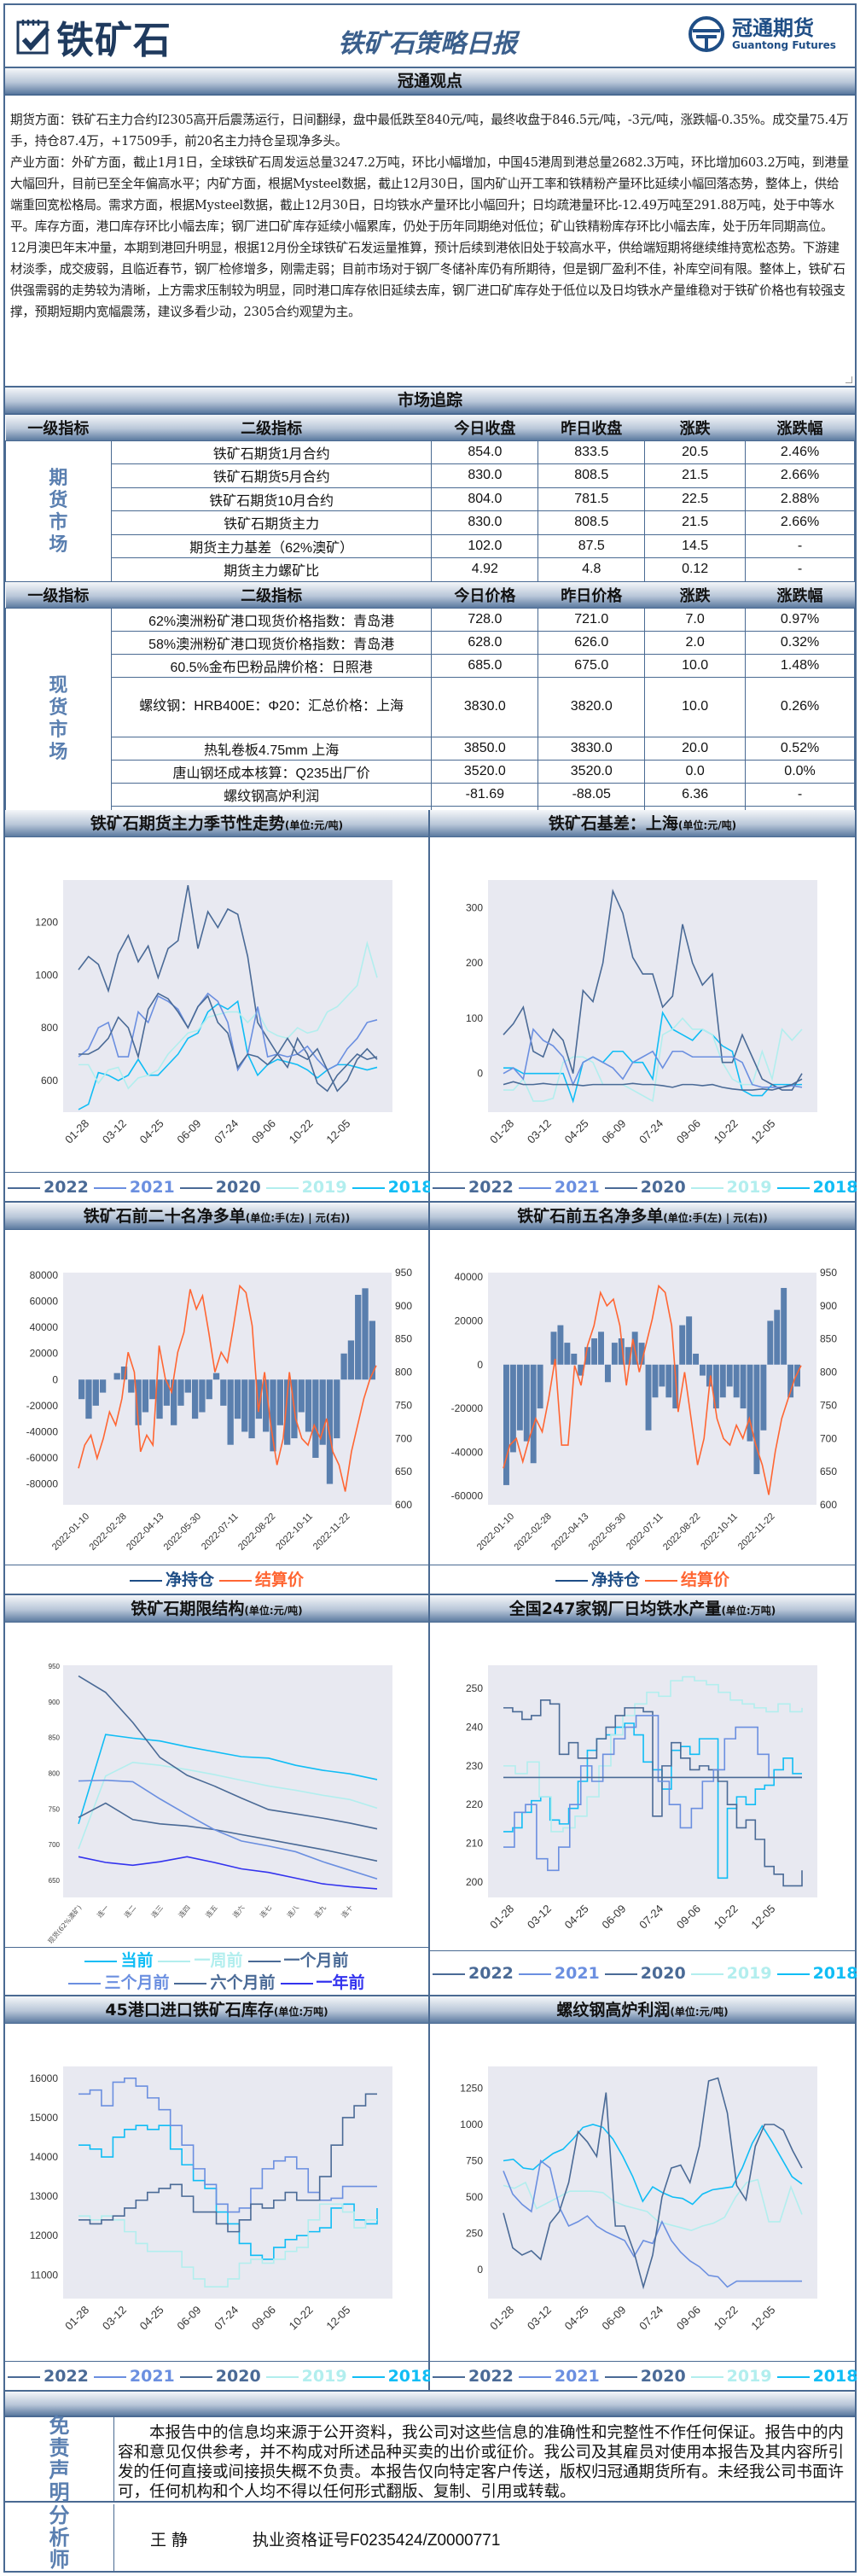 This screenshot has width=860, height=2576. I want to click on today-value: 3520.0, so click(485, 771).